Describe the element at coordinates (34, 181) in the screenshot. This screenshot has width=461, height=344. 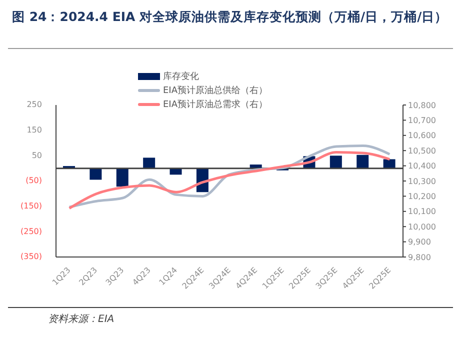
I see `y-tick-label: (50)` at that location.